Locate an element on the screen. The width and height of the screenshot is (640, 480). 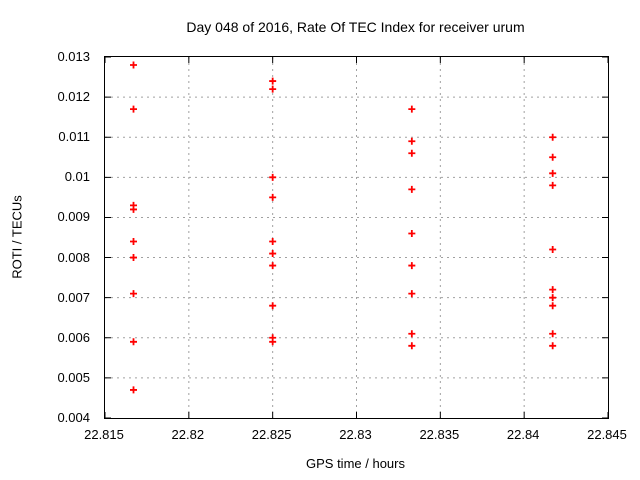
y-axis-title: ROTI / TECUs is located at coordinates (17, 237).